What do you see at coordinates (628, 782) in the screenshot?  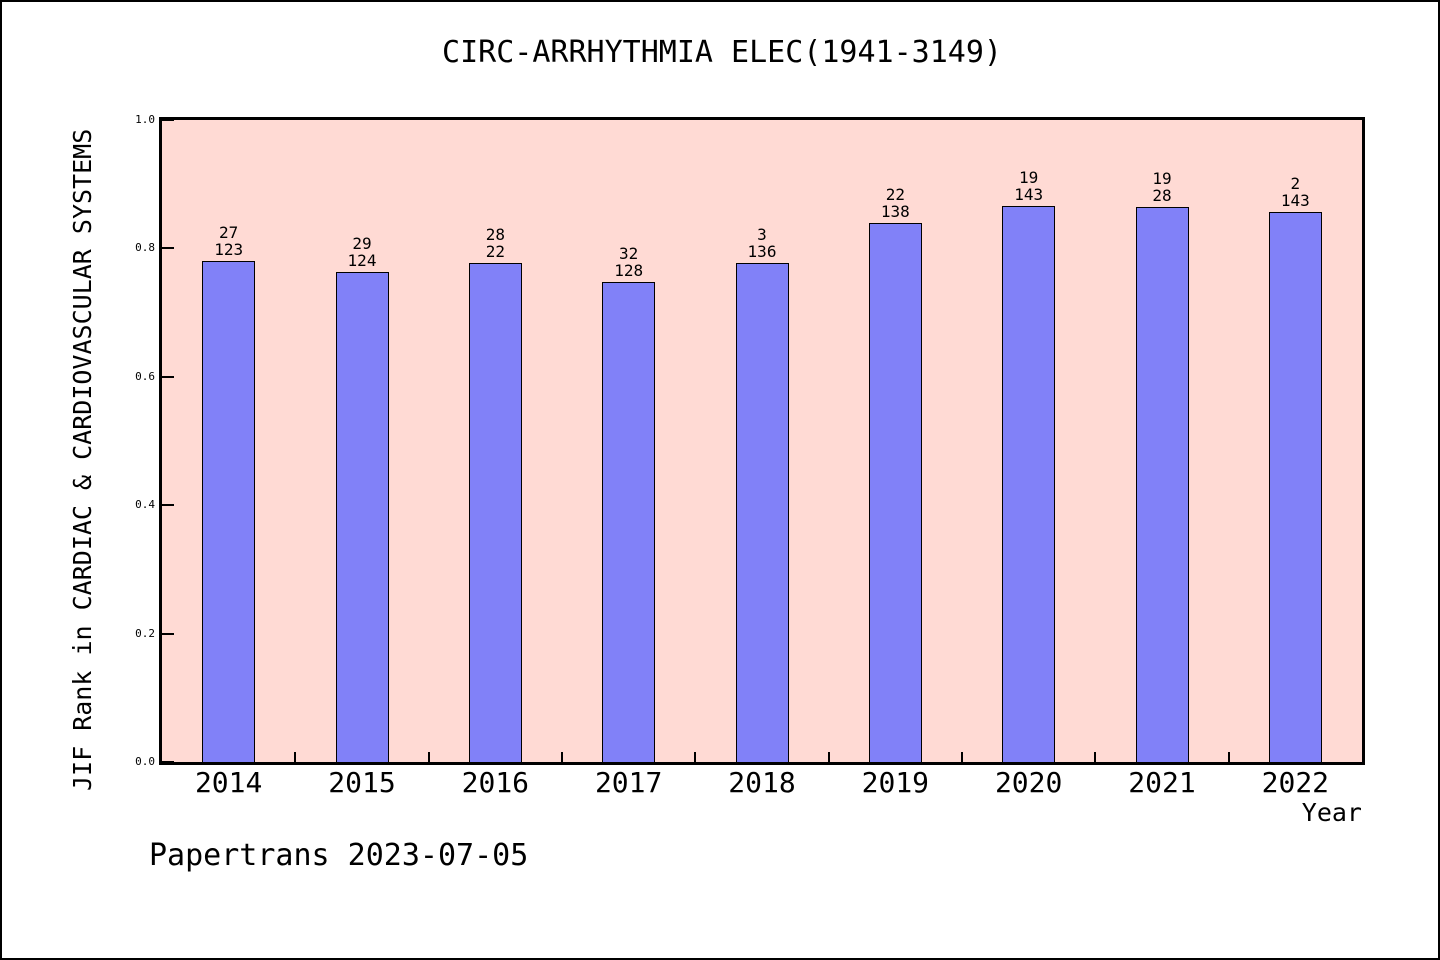 I see `x-tick-label: 2017` at bounding box center [628, 782].